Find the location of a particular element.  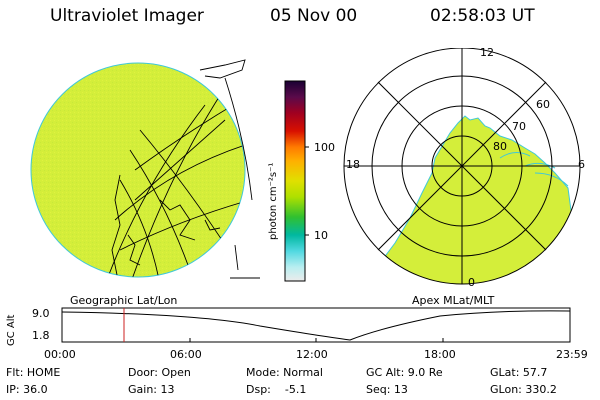

x-tick-1200: 12:00 is located at coordinates (312, 354).